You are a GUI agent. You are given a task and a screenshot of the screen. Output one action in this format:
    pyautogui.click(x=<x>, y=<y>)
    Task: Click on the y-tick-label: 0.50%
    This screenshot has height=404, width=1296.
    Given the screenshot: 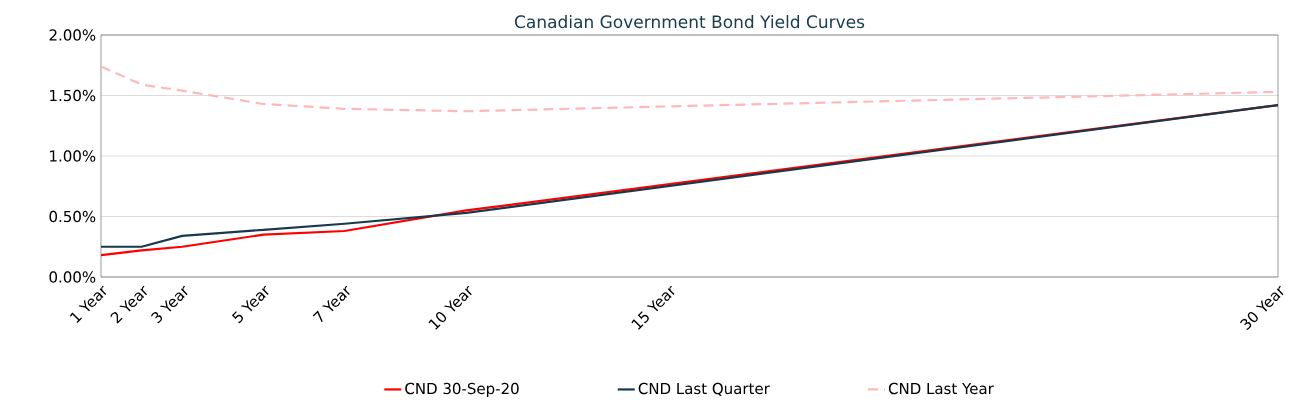 What is the action you would take?
    pyautogui.click(x=72, y=216)
    